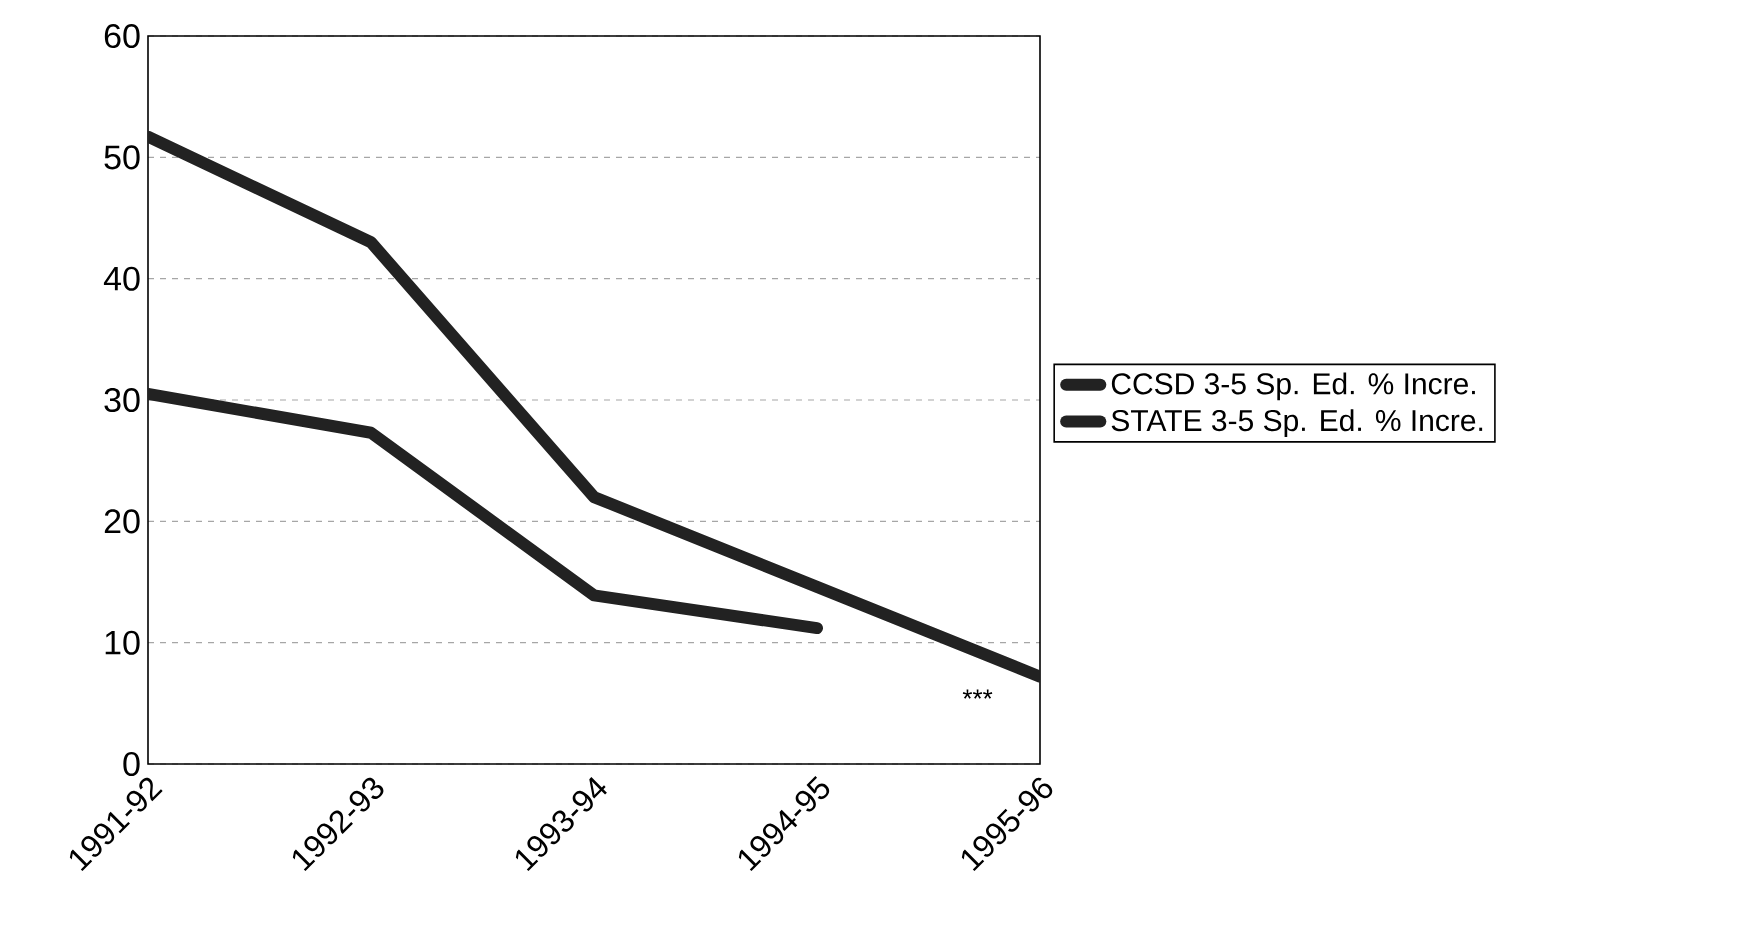  What do you see at coordinates (122, 157) in the screenshot?
I see `y-tick-label: 50` at bounding box center [122, 157].